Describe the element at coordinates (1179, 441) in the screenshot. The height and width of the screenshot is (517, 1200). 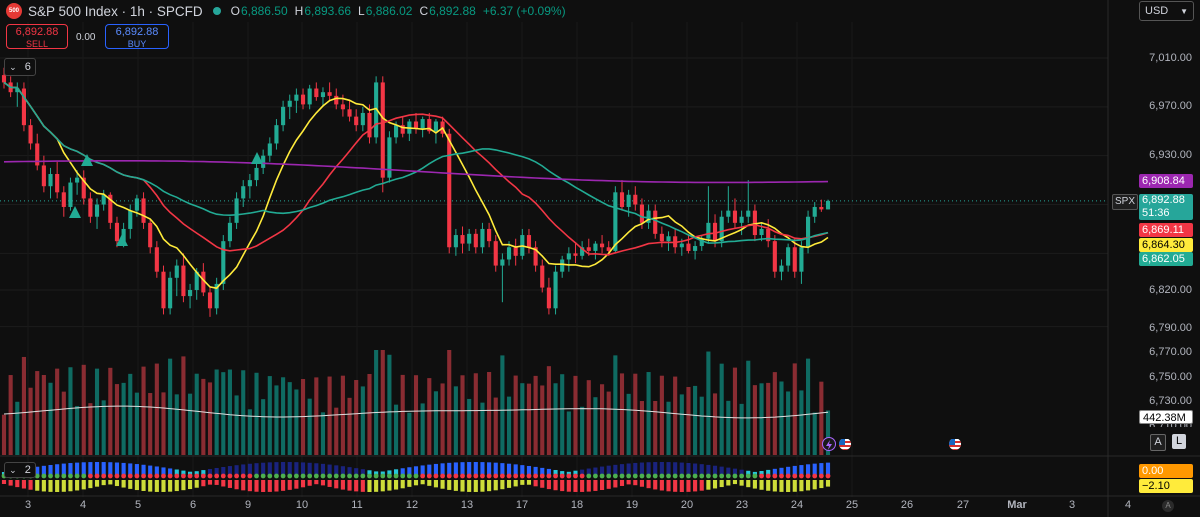
I see `log-scale-button: L` at that location.